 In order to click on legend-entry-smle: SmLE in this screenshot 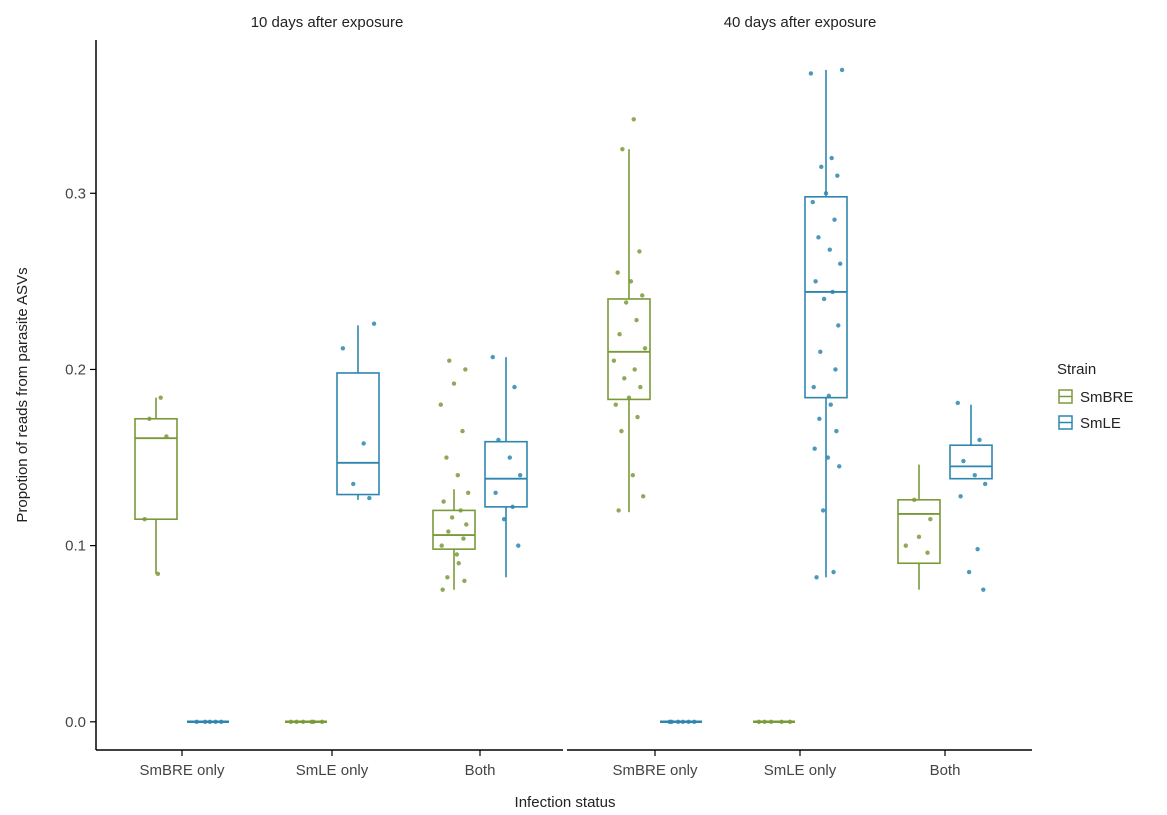, I will do `click(1089, 423)`.